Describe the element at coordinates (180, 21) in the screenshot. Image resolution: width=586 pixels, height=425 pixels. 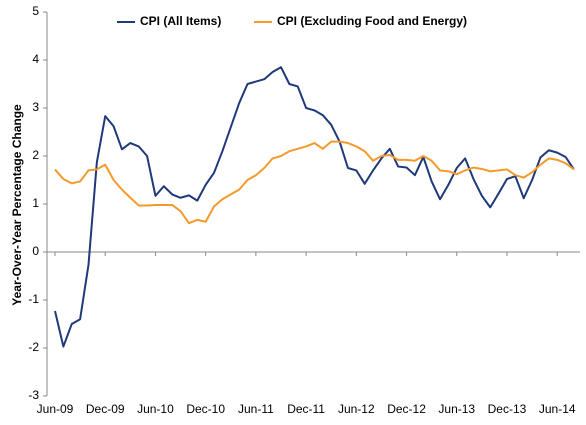
I see `legend-label: CPI (All Items)` at that location.